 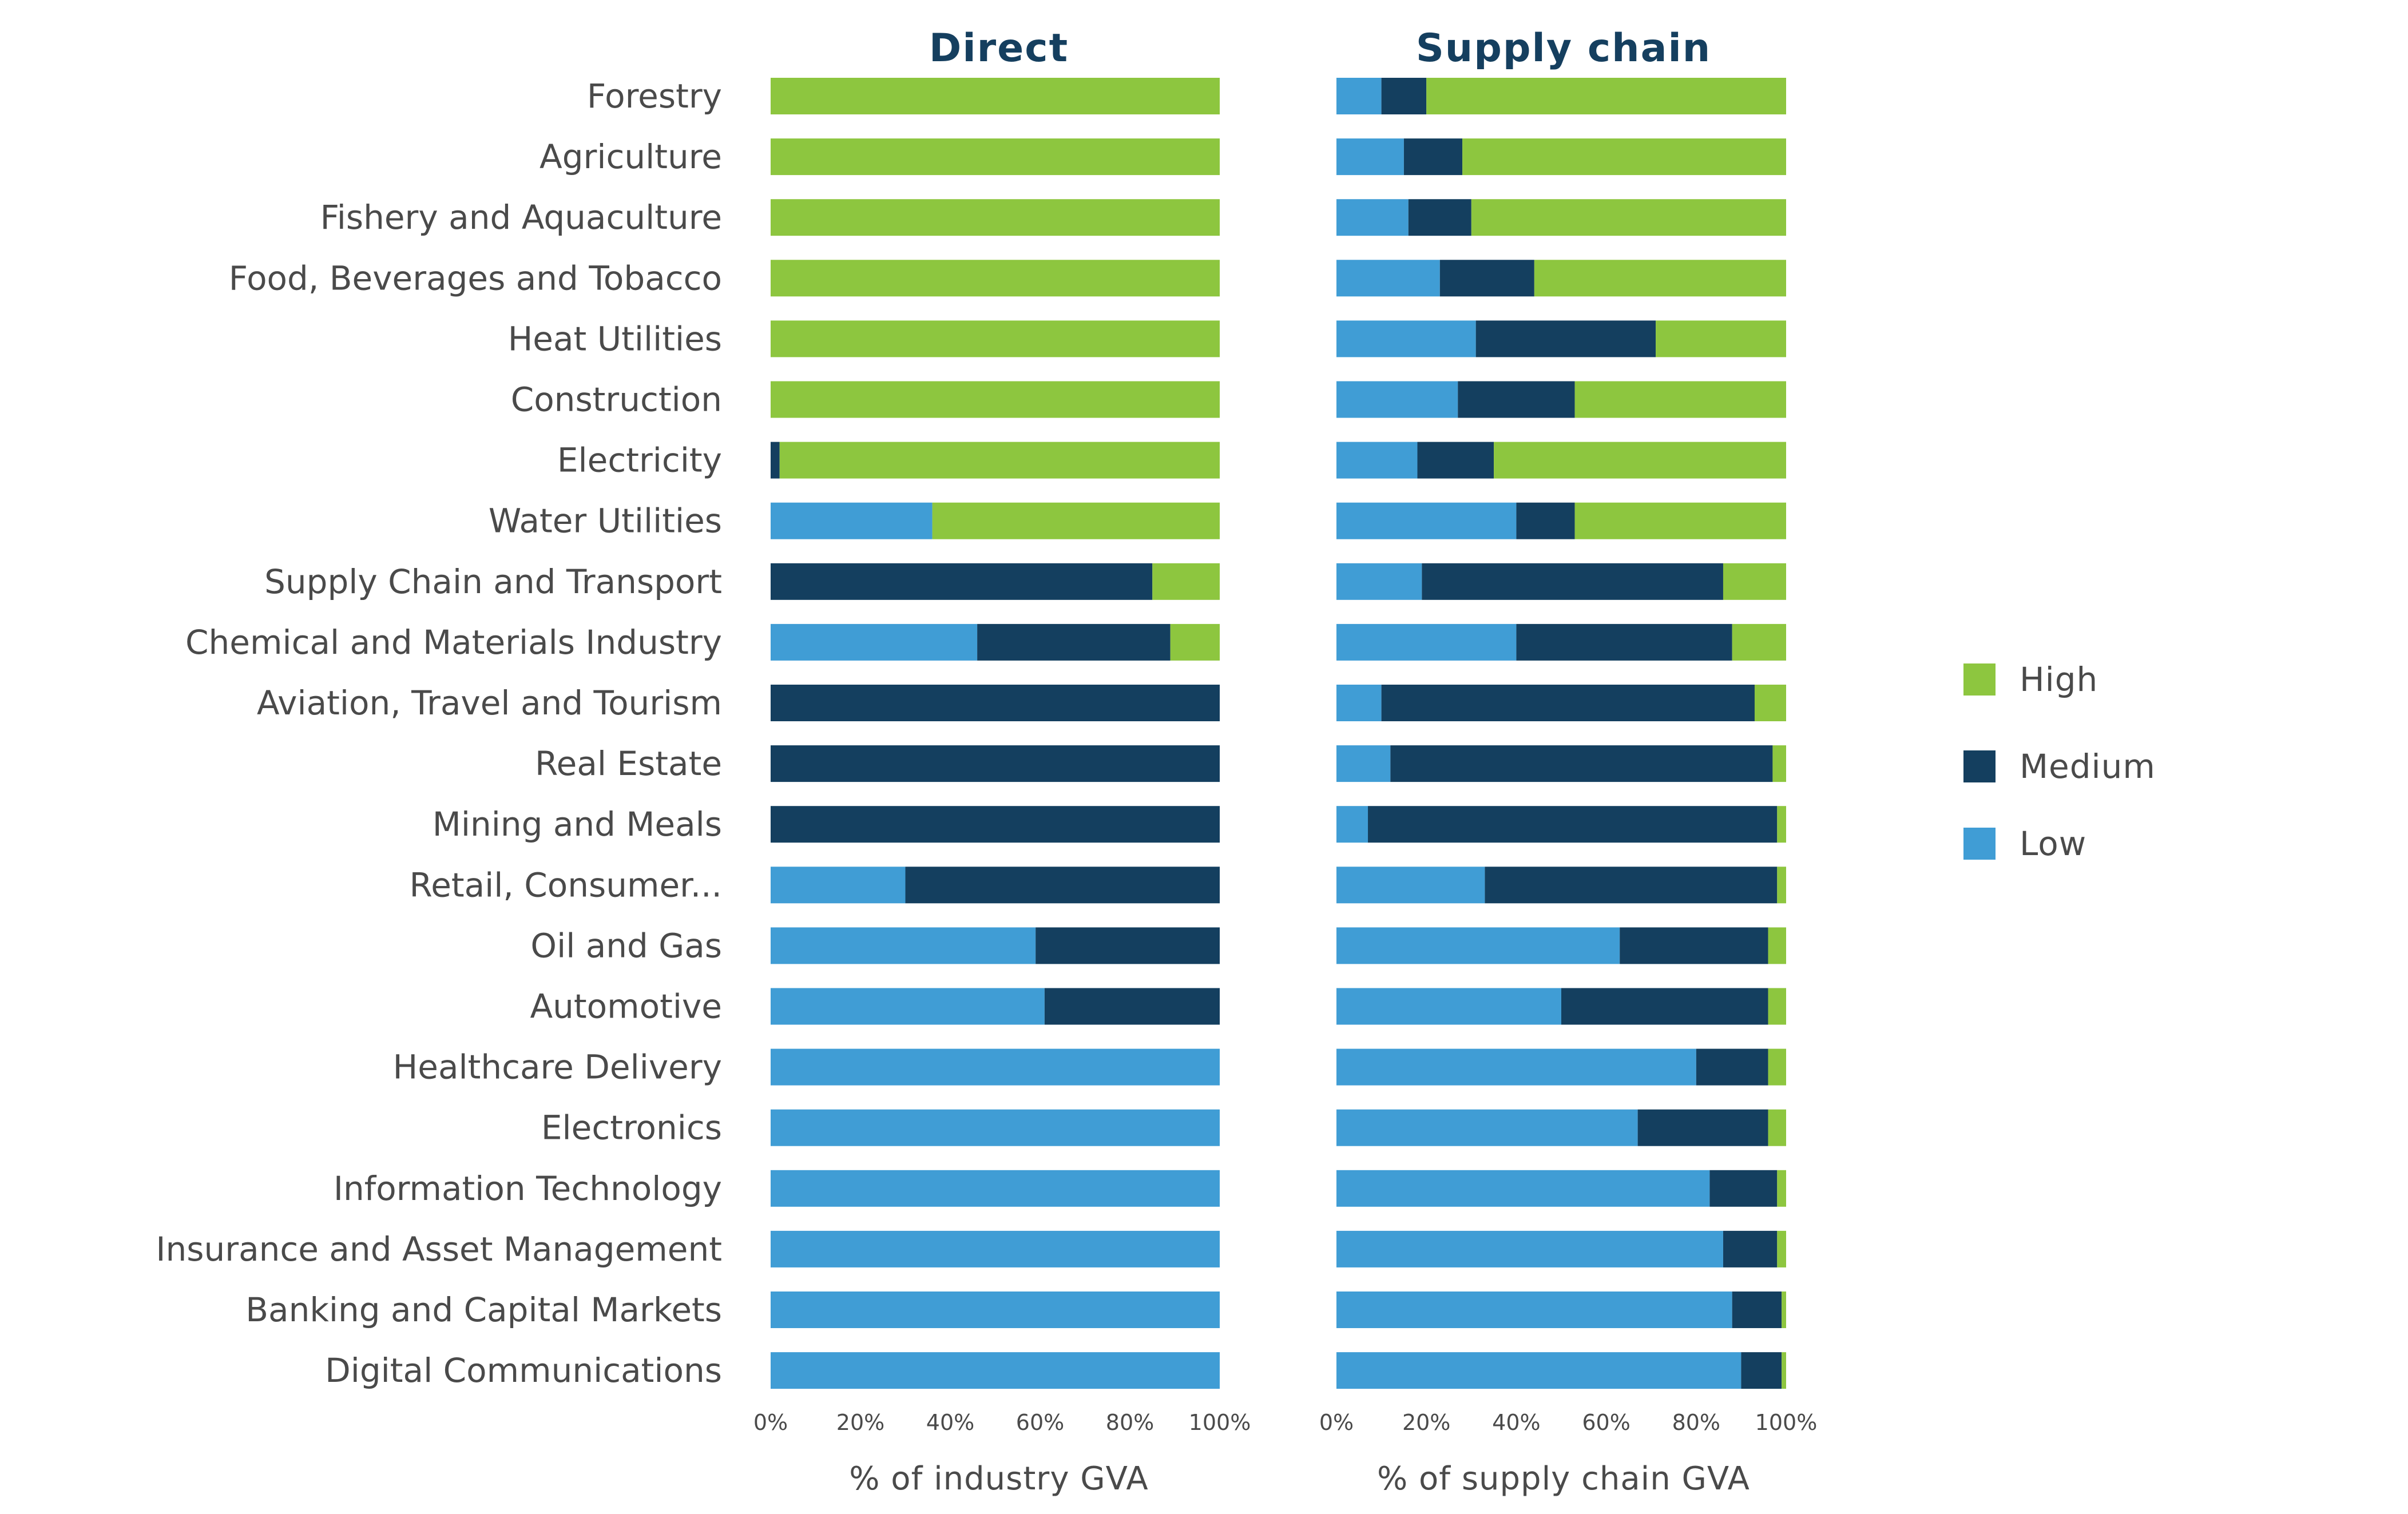 I want to click on bar-direct-electronics-low, so click(x=995, y=1127).